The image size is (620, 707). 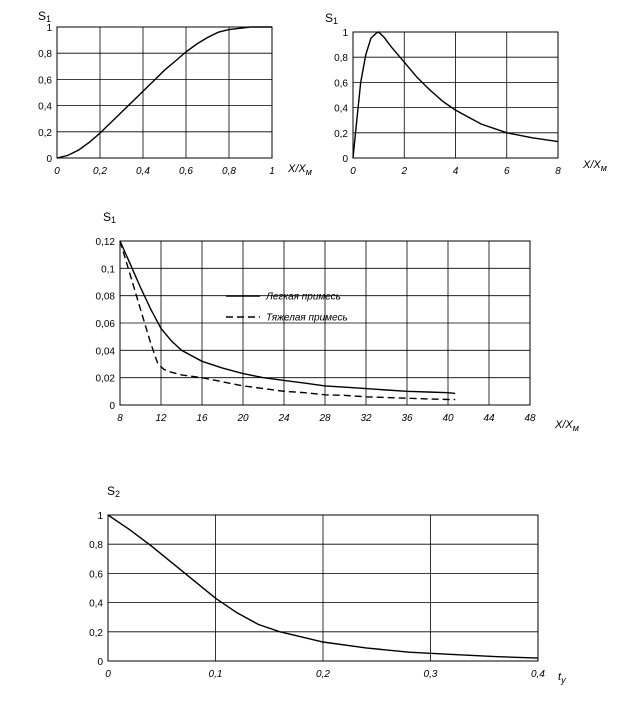 I want to click on x-tick-label: 40, so click(x=448, y=418).